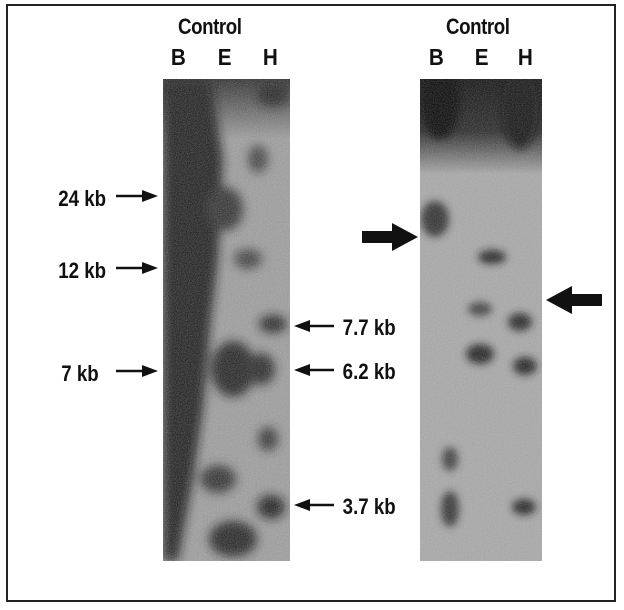 This screenshot has height=610, width=624. I want to click on marker-3-7kb-label: 3.7 kb, so click(369, 506).